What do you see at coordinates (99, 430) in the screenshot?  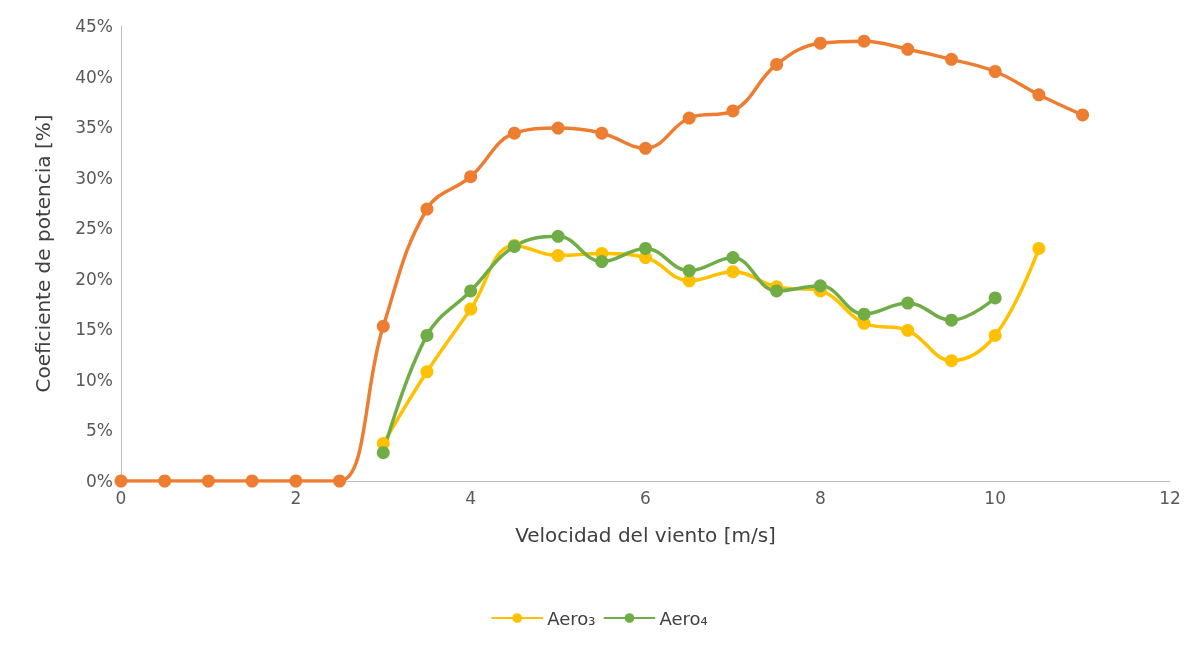 I see `y-tick-label: 5%` at bounding box center [99, 430].